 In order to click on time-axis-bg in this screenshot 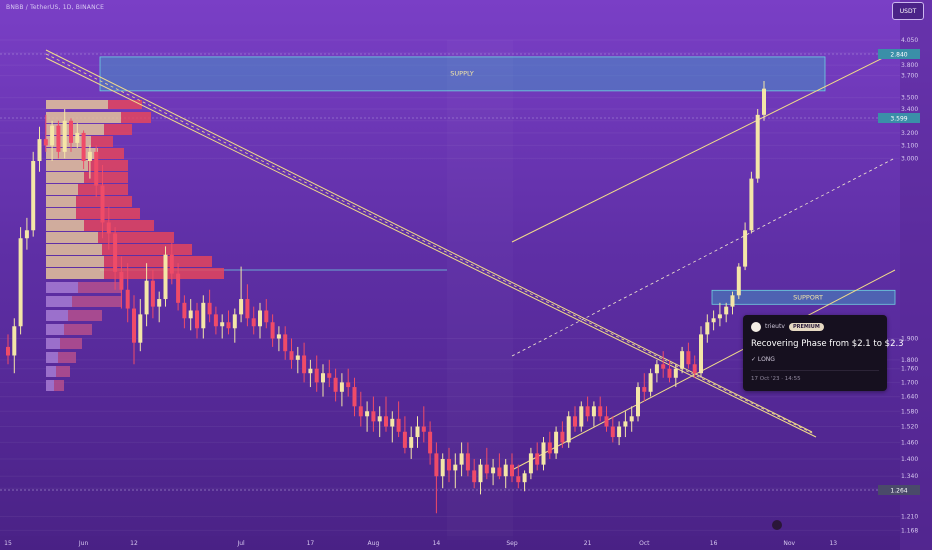, I will do `click(450, 543)`.